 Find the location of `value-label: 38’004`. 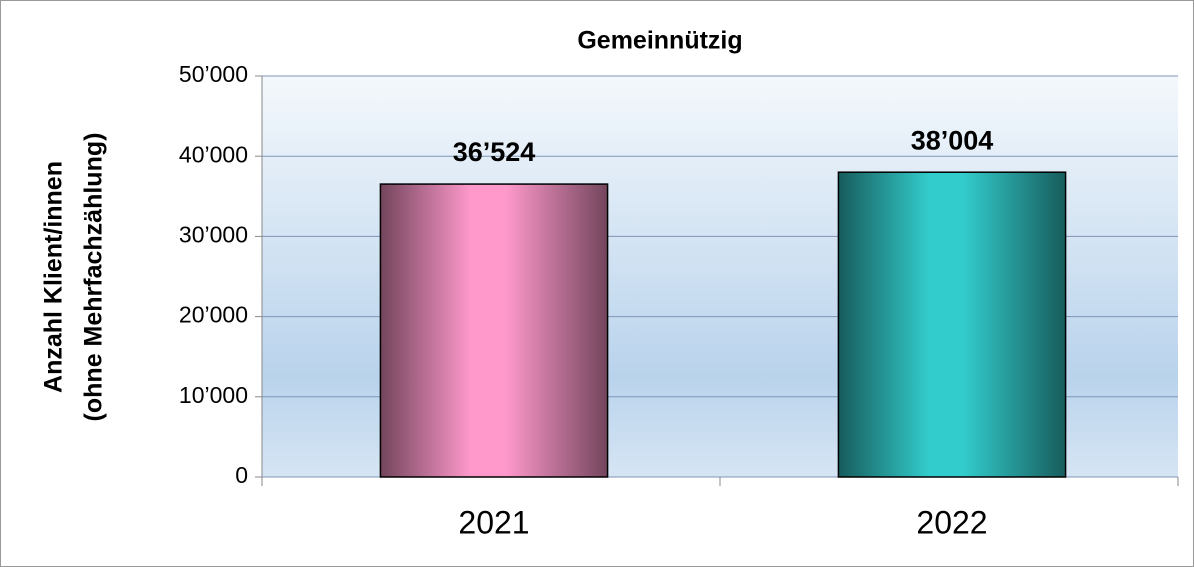

value-label: 38’004 is located at coordinates (952, 140).